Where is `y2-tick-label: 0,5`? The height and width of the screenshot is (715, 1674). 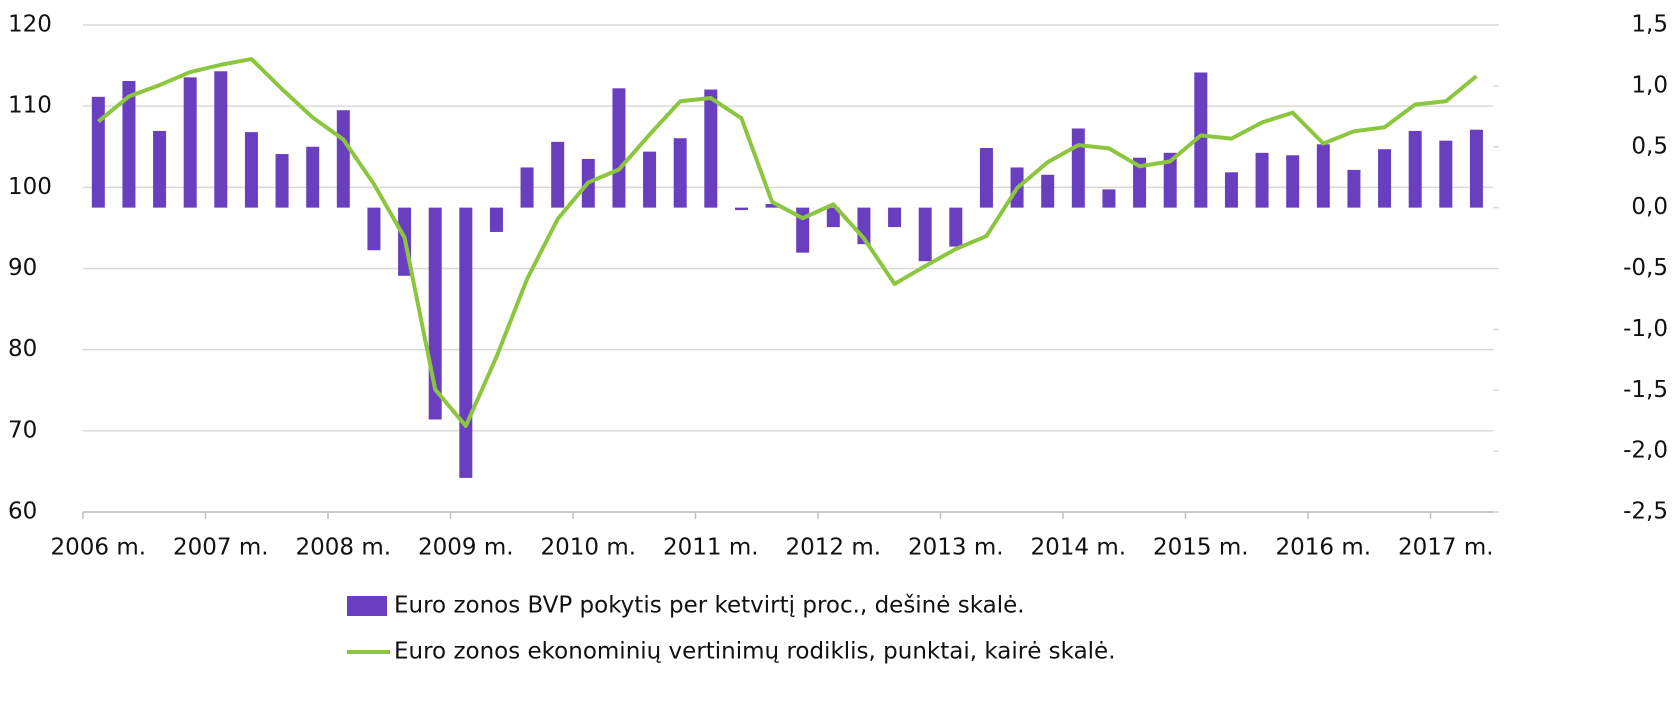 y2-tick-label: 0,5 is located at coordinates (1649, 146).